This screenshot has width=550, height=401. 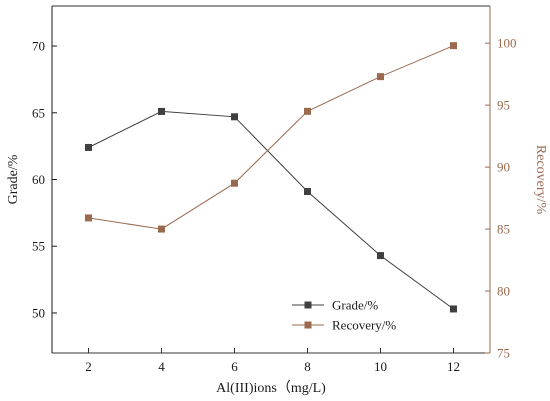 What do you see at coordinates (453, 366) in the screenshot?
I see `x-tick-label: 12` at bounding box center [453, 366].